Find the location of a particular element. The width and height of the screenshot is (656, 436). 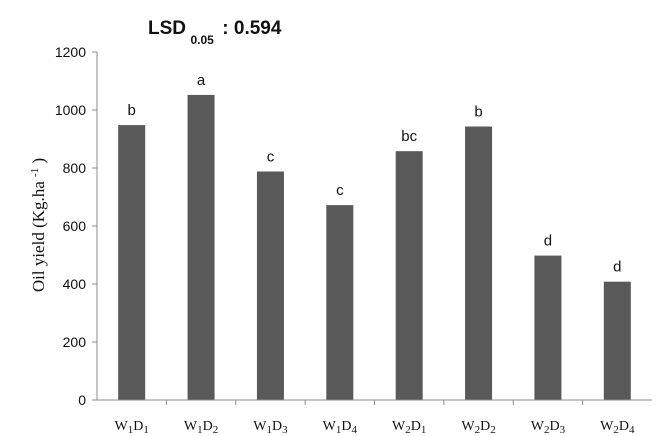

x-axis-ticks: W1D1 W1D2 W1D3 W1D4 W2D1 W2D2 W2D3 W2D4 is located at coordinates (375, 418).